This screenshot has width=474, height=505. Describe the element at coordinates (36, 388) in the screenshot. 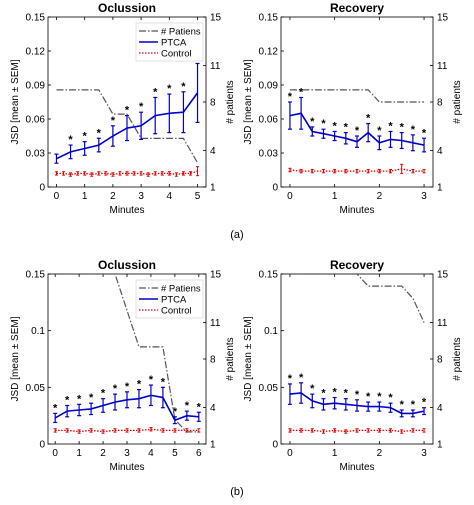

I see `y-tick-label: 0.05` at that location.